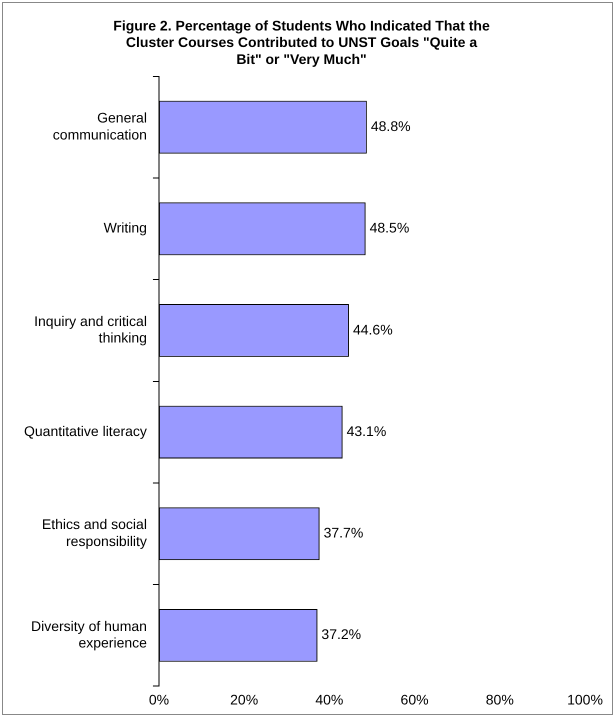 The width and height of the screenshot is (615, 717). I want to click on y-tick-label: General communication, so click(99, 126).